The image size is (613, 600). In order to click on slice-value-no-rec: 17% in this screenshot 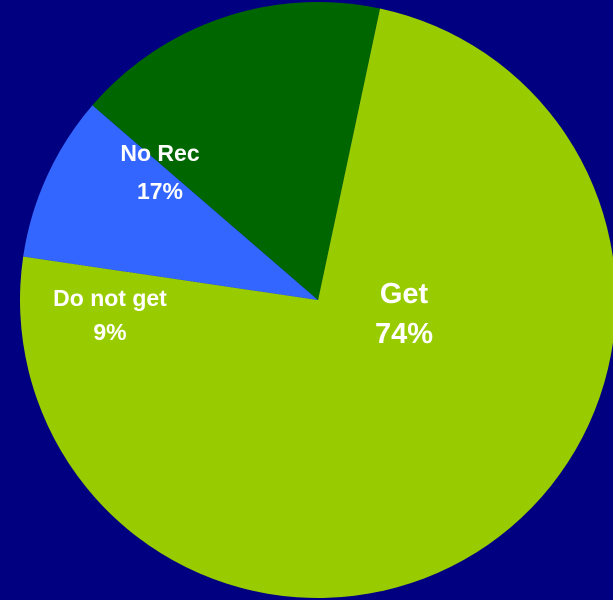, I will do `click(160, 191)`.